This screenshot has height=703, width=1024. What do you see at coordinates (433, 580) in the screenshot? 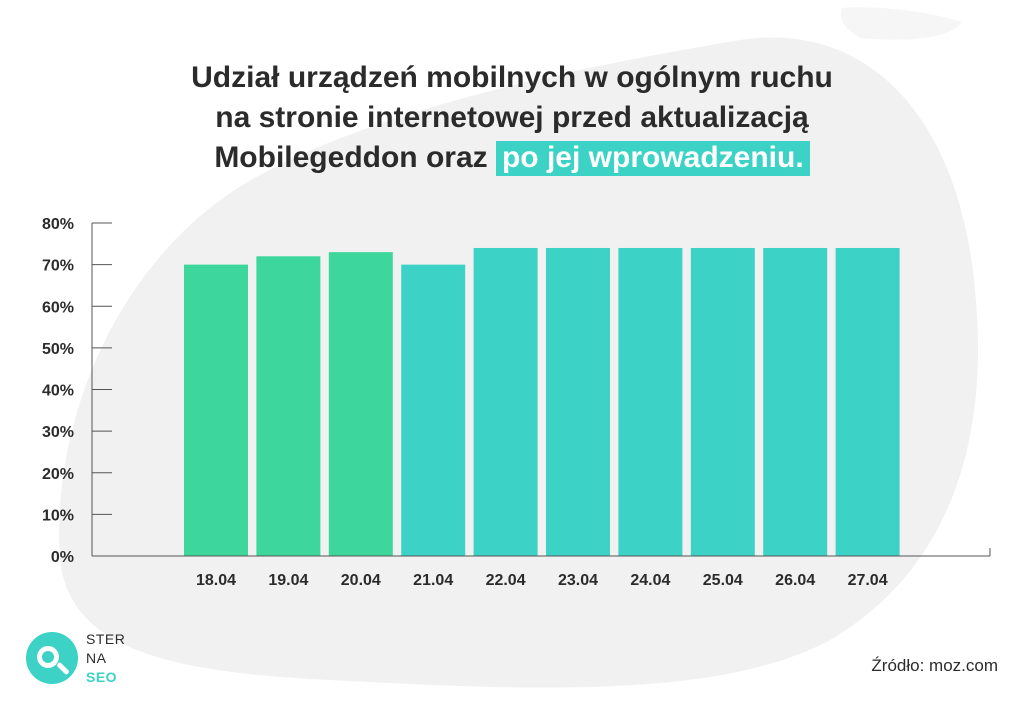
I see `x-tick-label: 21.04` at bounding box center [433, 580].